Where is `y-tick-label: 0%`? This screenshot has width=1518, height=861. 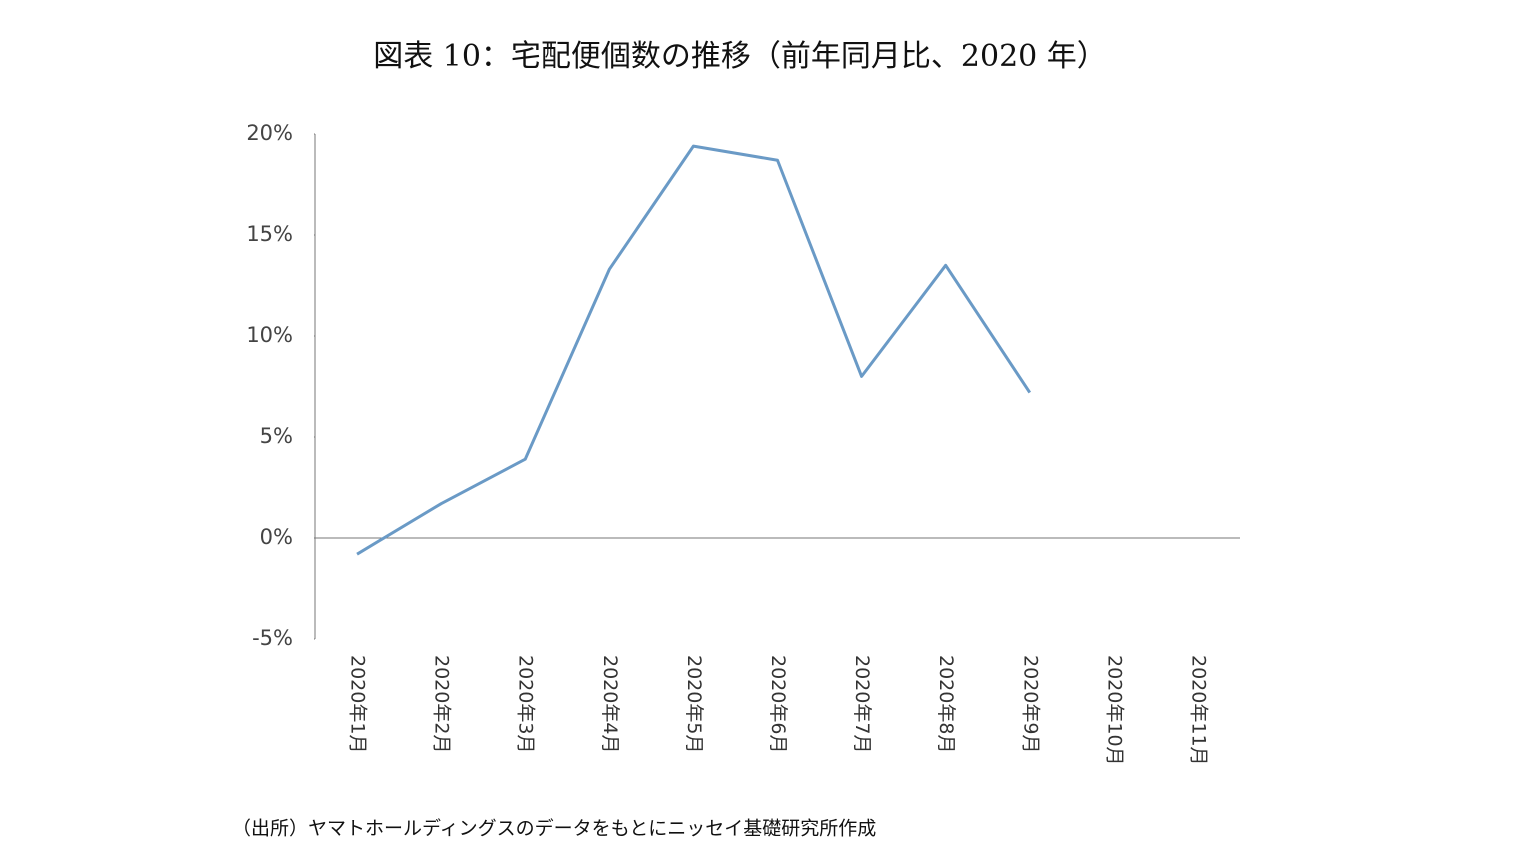 y-tick-label: 0% is located at coordinates (276, 537).